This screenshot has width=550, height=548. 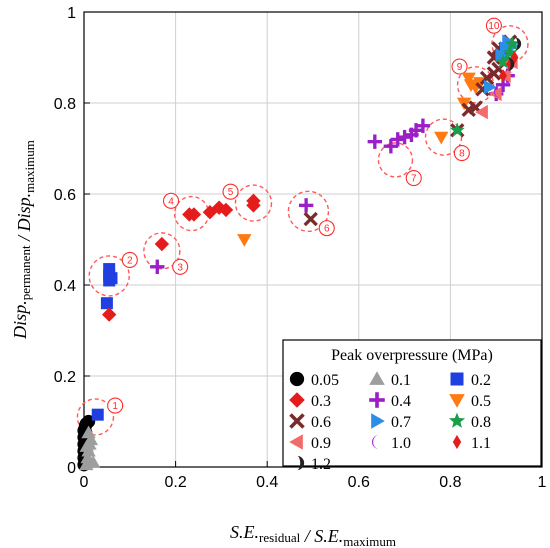 What do you see at coordinates (313, 535) in the screenshot?
I see `x-axis-label: S.E.residual / S.E.maximum` at bounding box center [313, 535].